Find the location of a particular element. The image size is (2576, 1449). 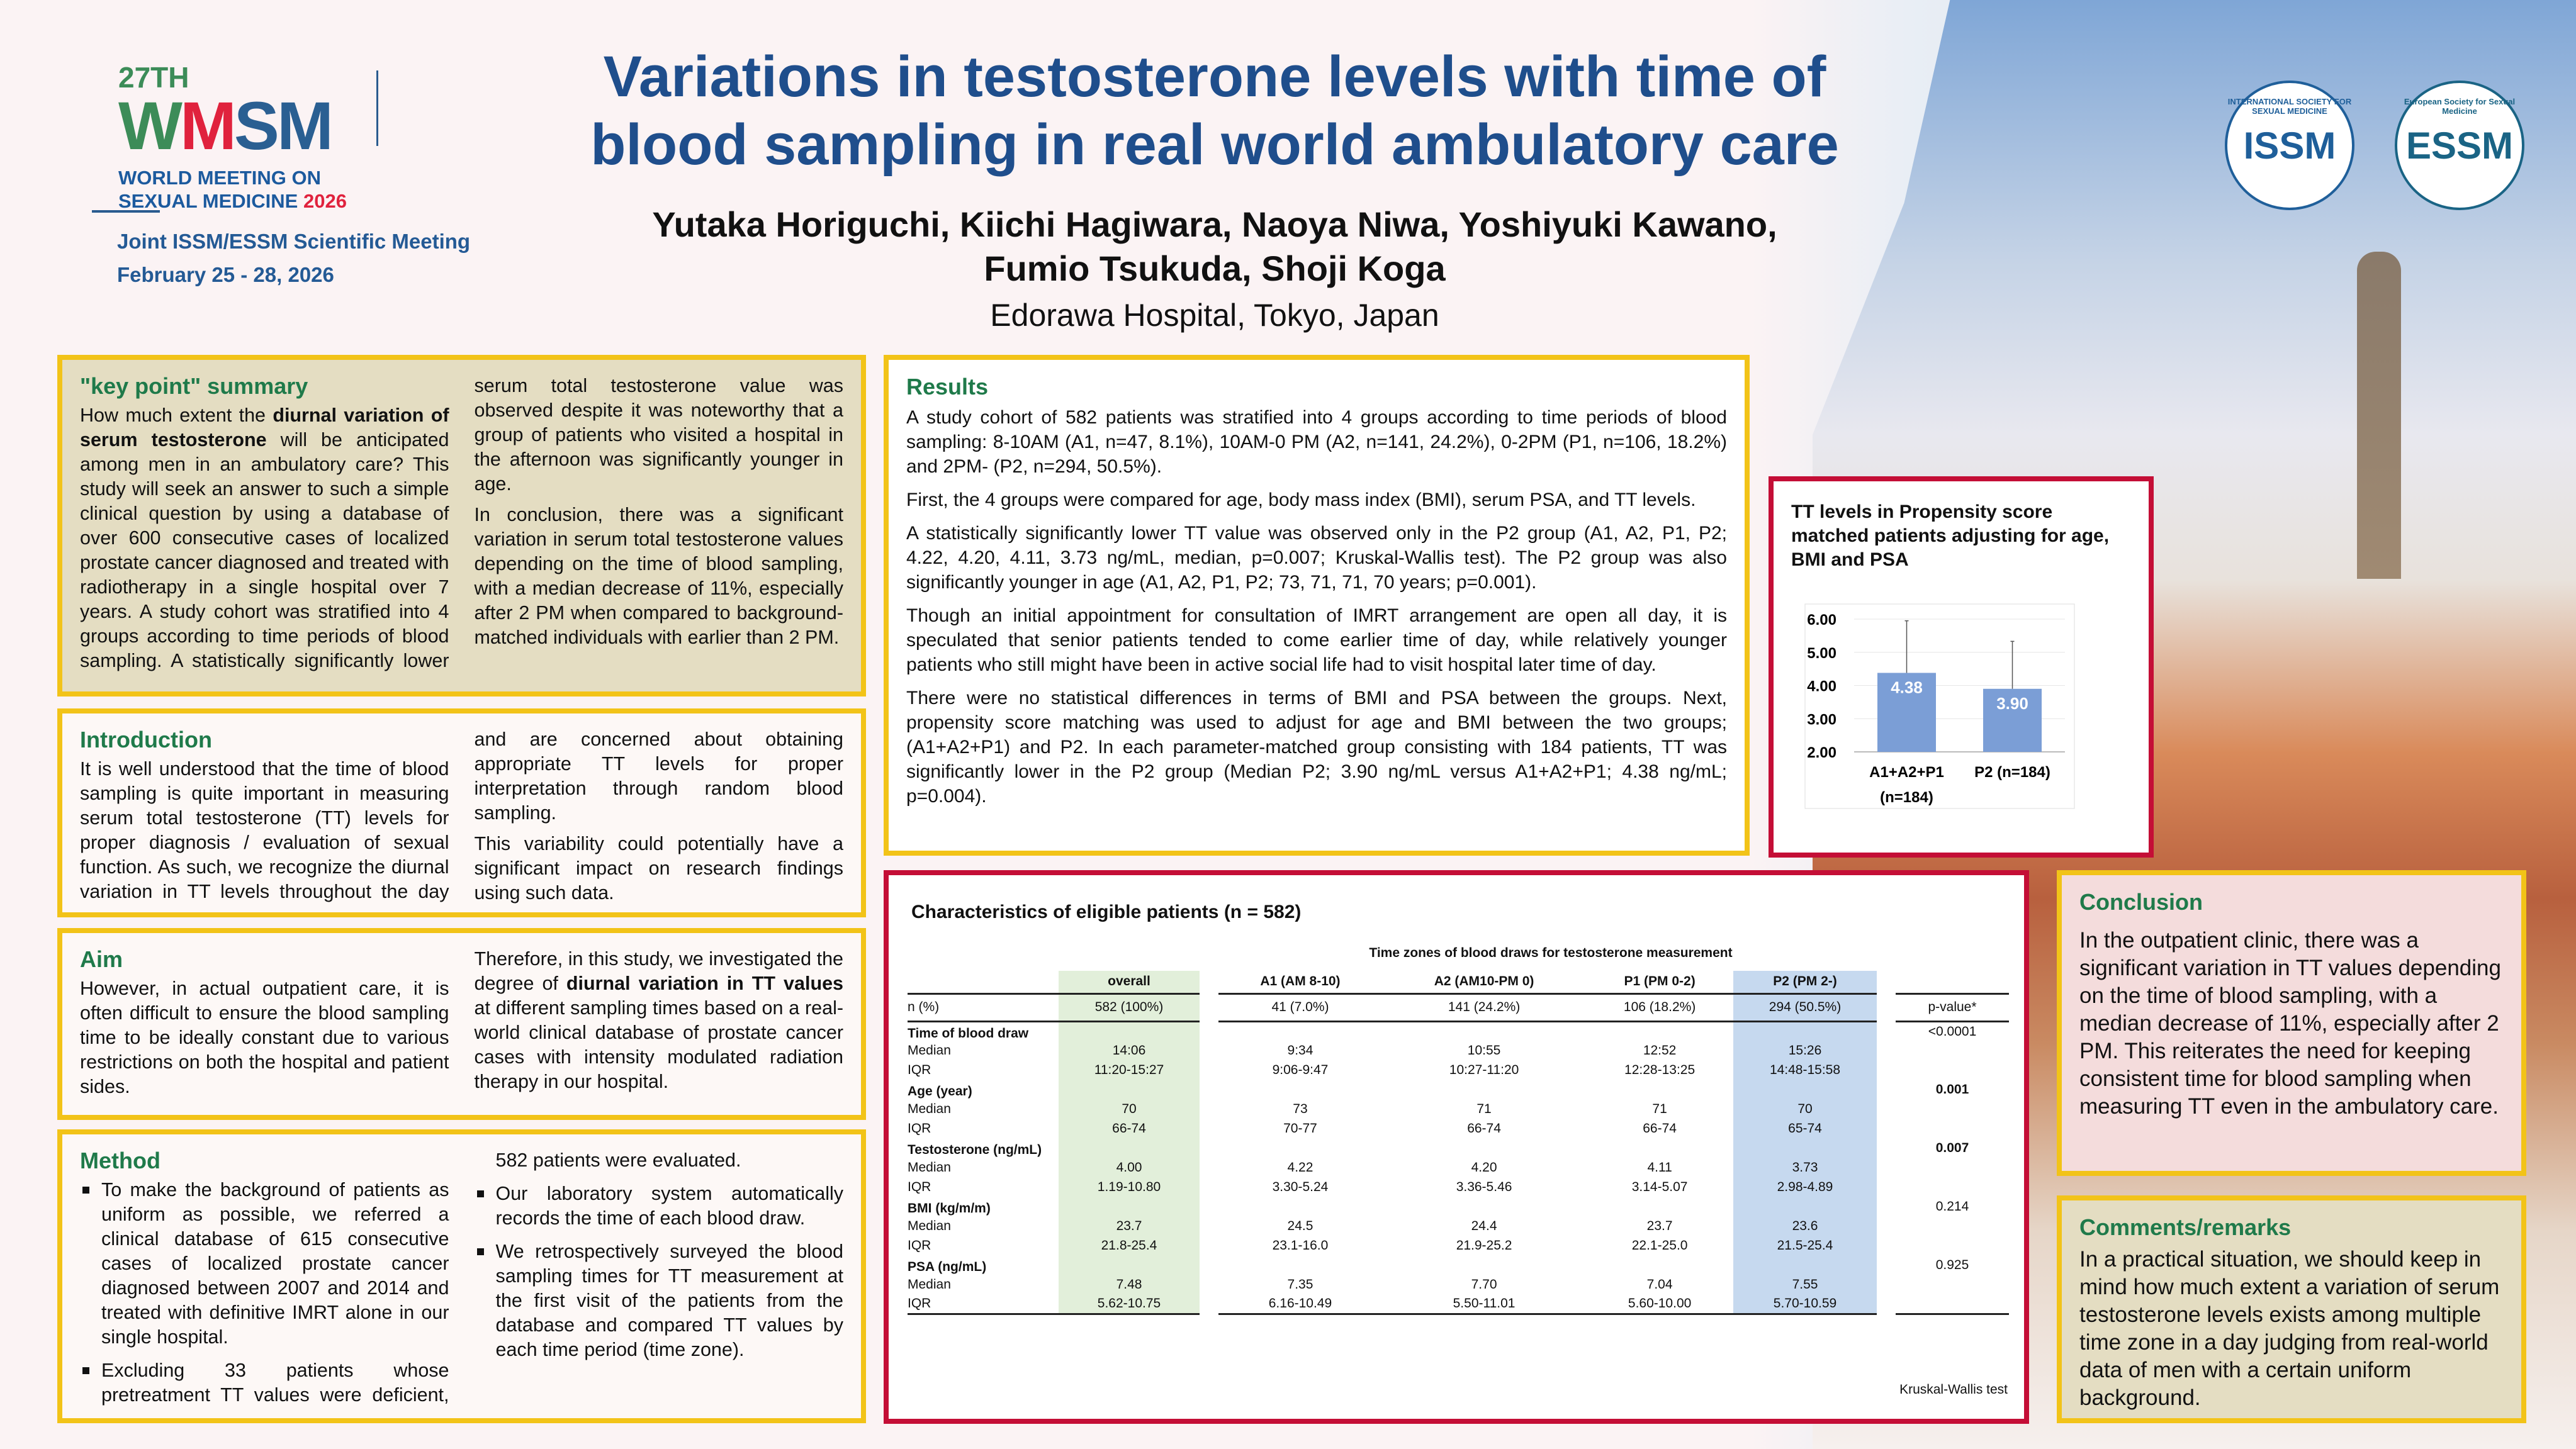

table-cell: 141 (24.2%) is located at coordinates (1484, 1007).